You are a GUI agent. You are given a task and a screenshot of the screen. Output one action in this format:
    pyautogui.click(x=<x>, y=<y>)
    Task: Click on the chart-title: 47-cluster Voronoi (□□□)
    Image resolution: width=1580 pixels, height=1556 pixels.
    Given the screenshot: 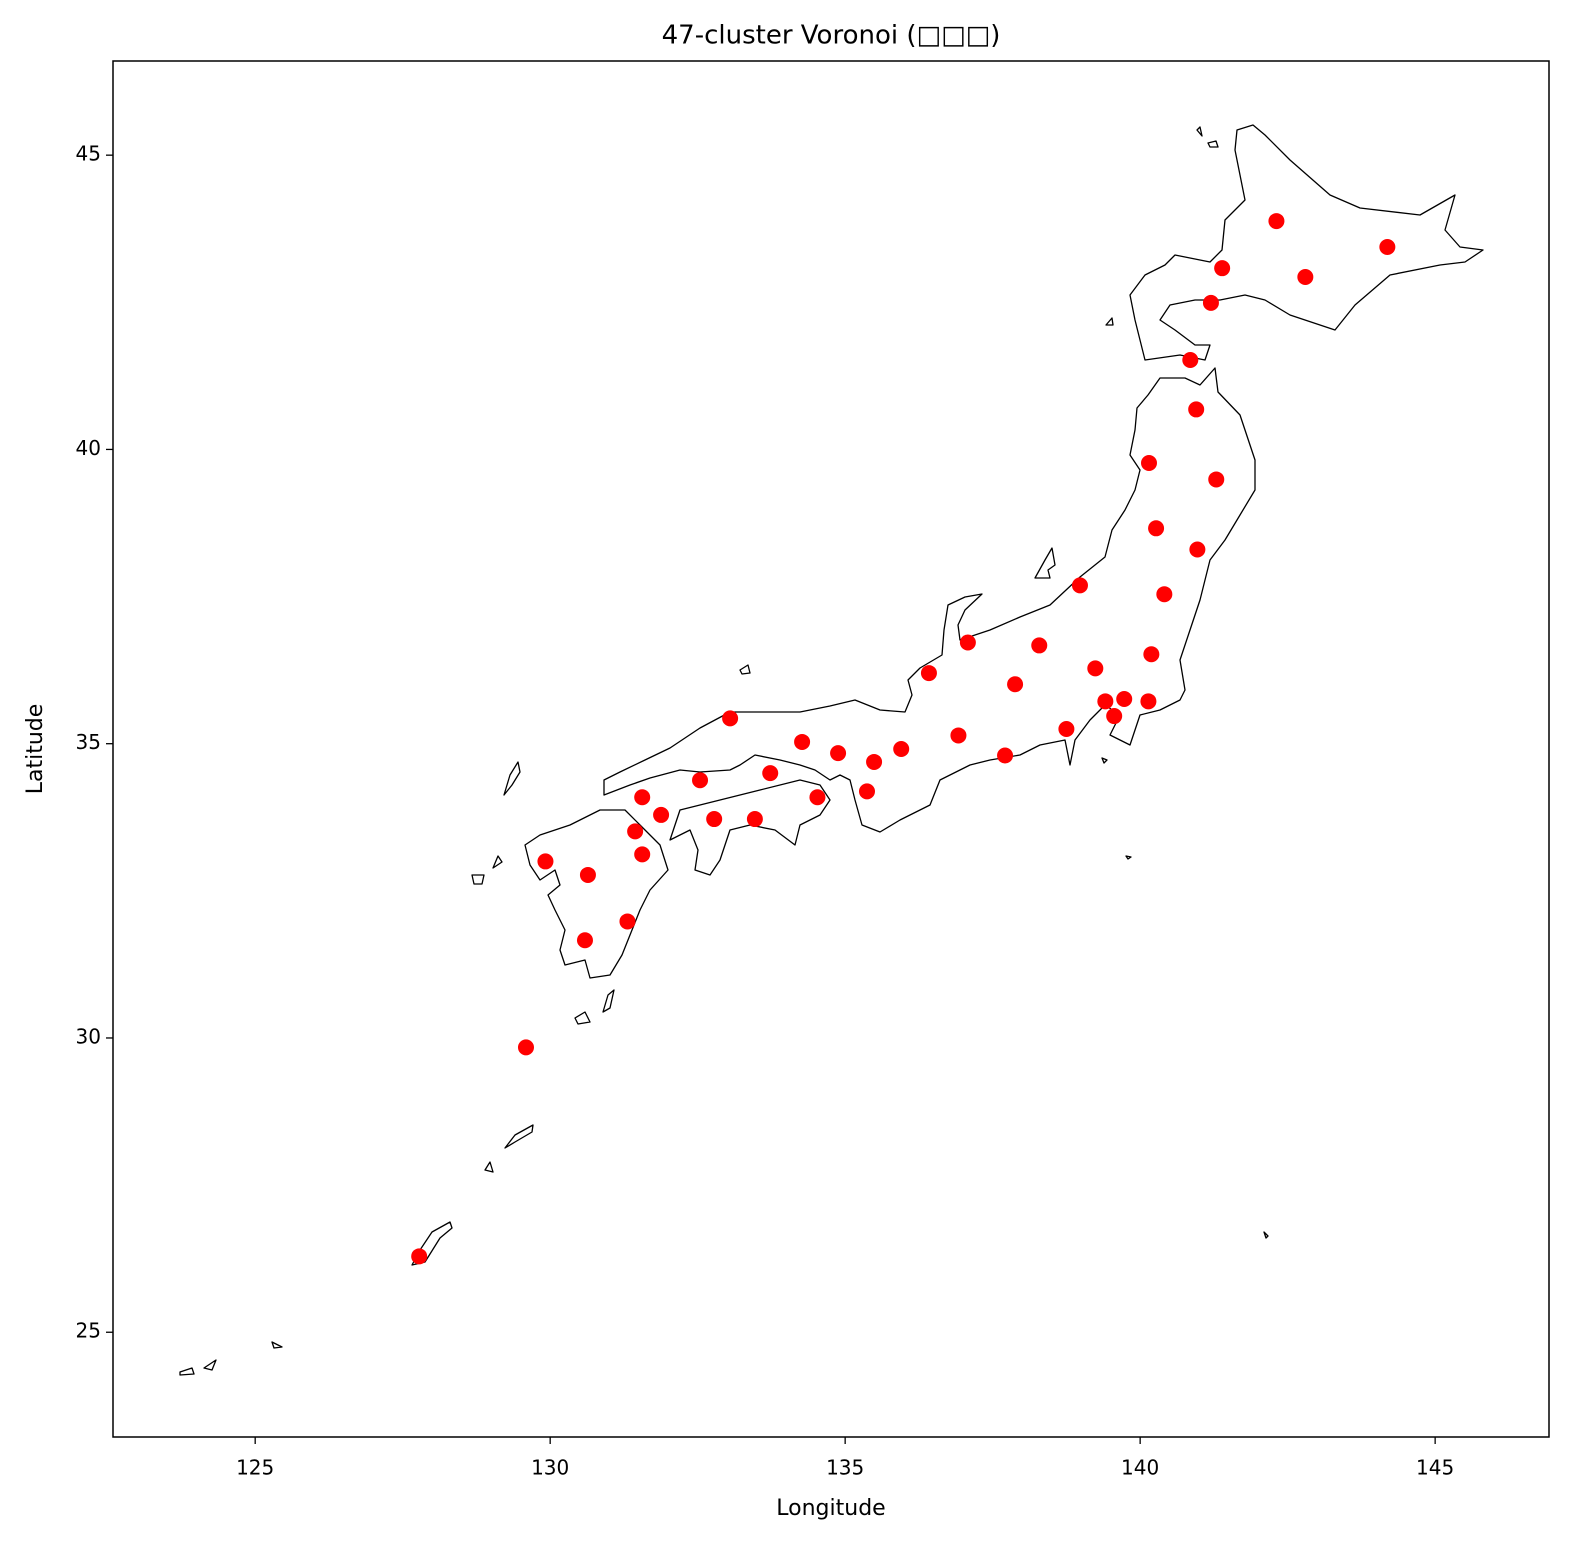 What is the action you would take?
    pyautogui.click(x=831, y=36)
    